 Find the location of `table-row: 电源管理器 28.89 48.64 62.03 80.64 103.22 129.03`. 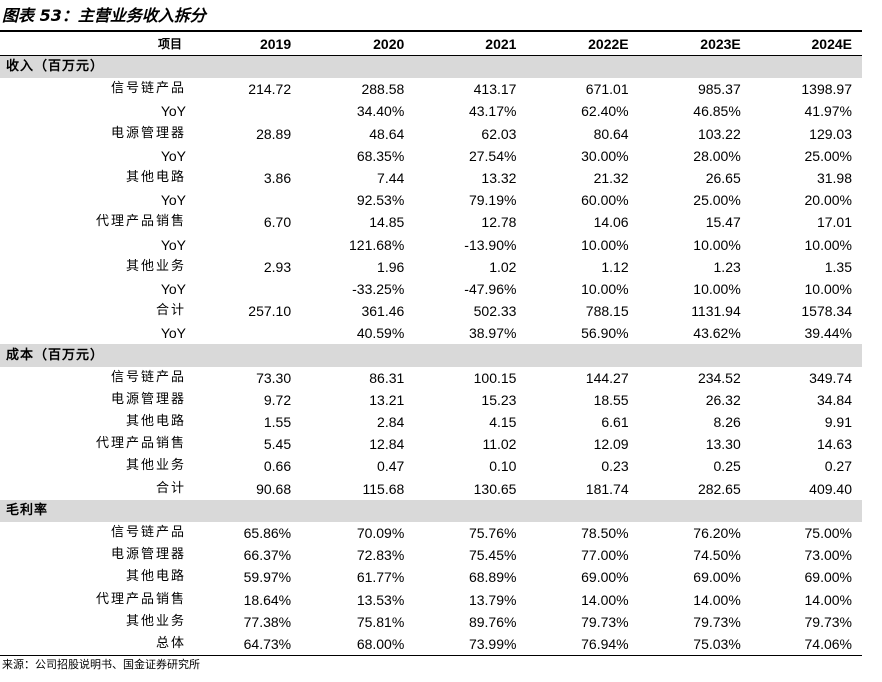

table-row: 电源管理器 28.89 48.64 62.03 80.64 103.22 129.03 is located at coordinates (431, 134).